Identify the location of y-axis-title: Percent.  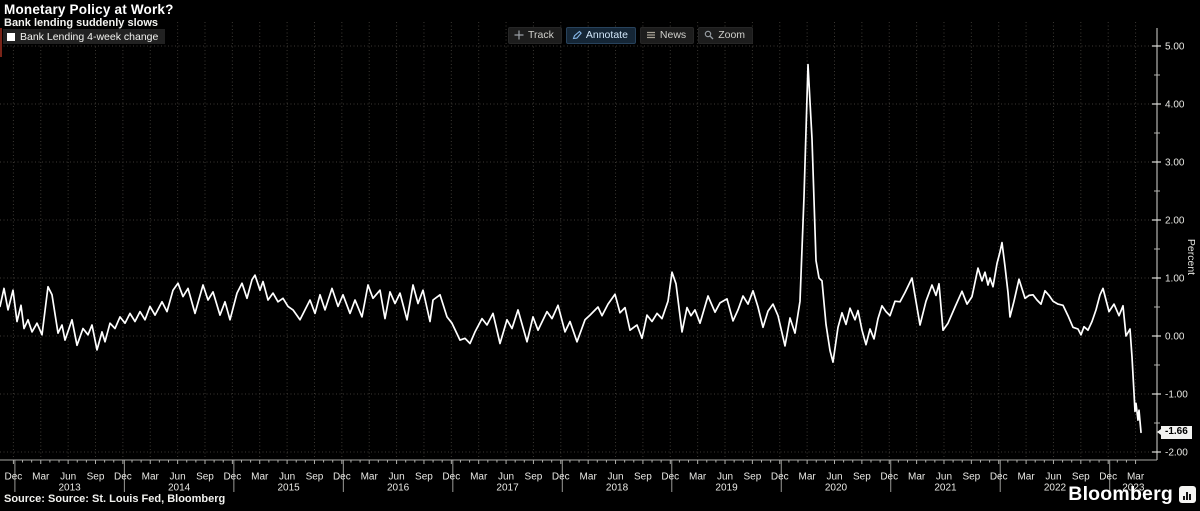
(1191, 257).